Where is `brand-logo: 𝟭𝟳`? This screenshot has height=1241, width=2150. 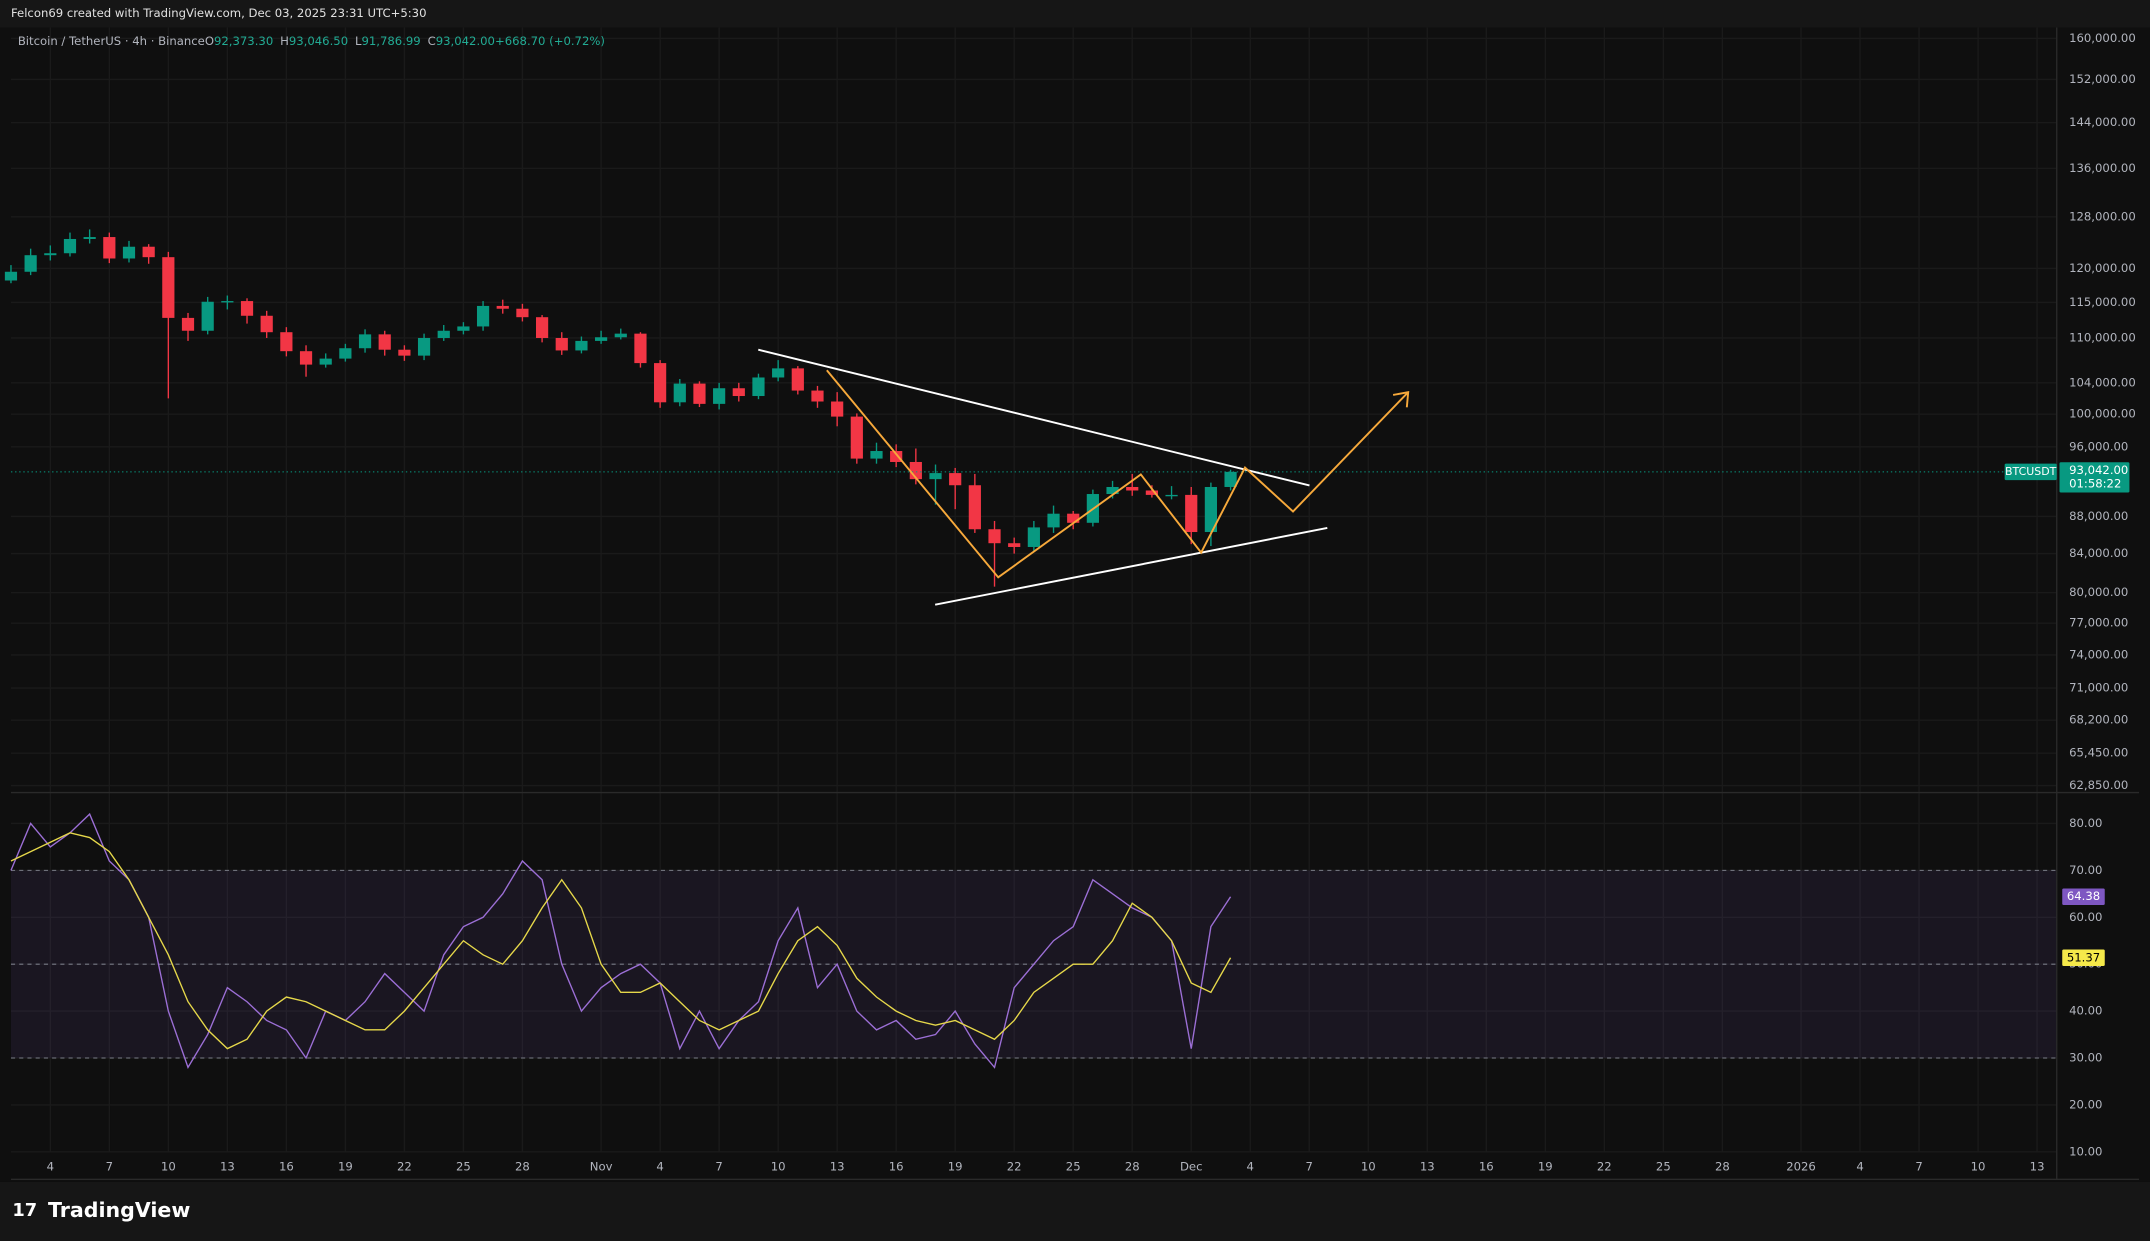
brand-logo: 𝟭𝟳 is located at coordinates (24, 1210).